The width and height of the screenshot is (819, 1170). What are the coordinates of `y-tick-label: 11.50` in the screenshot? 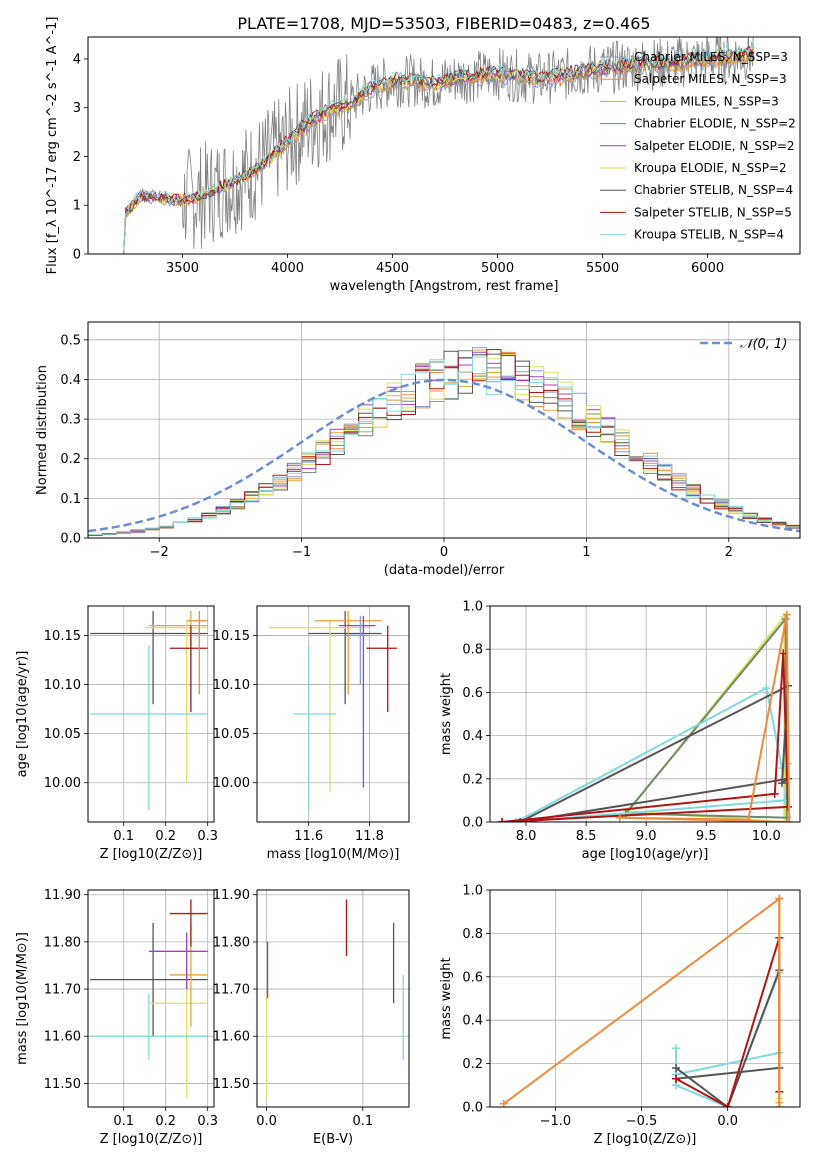 It's located at (62, 1084).